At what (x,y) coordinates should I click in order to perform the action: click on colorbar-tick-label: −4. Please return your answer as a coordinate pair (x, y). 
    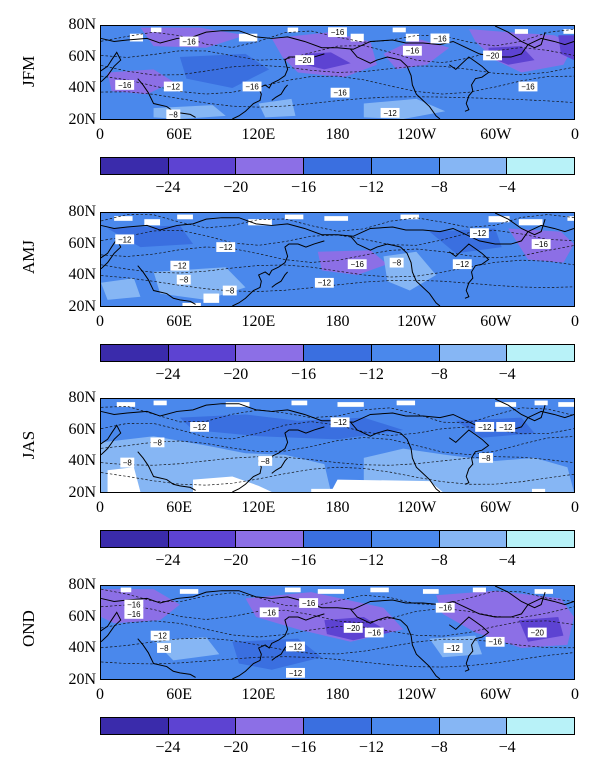
    Looking at the image, I should click on (507, 560).